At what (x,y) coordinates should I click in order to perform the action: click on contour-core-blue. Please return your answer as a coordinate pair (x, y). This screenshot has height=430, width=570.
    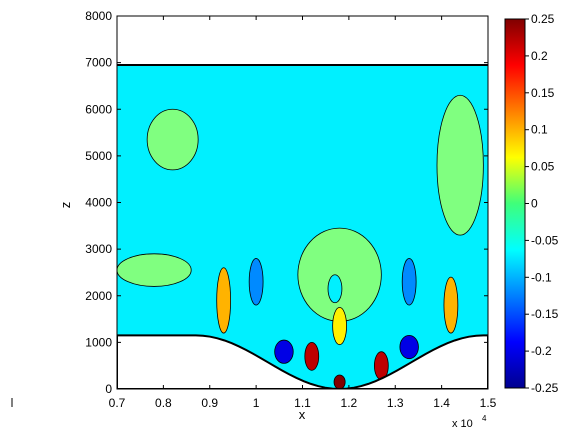
    Looking at the image, I should click on (284, 351).